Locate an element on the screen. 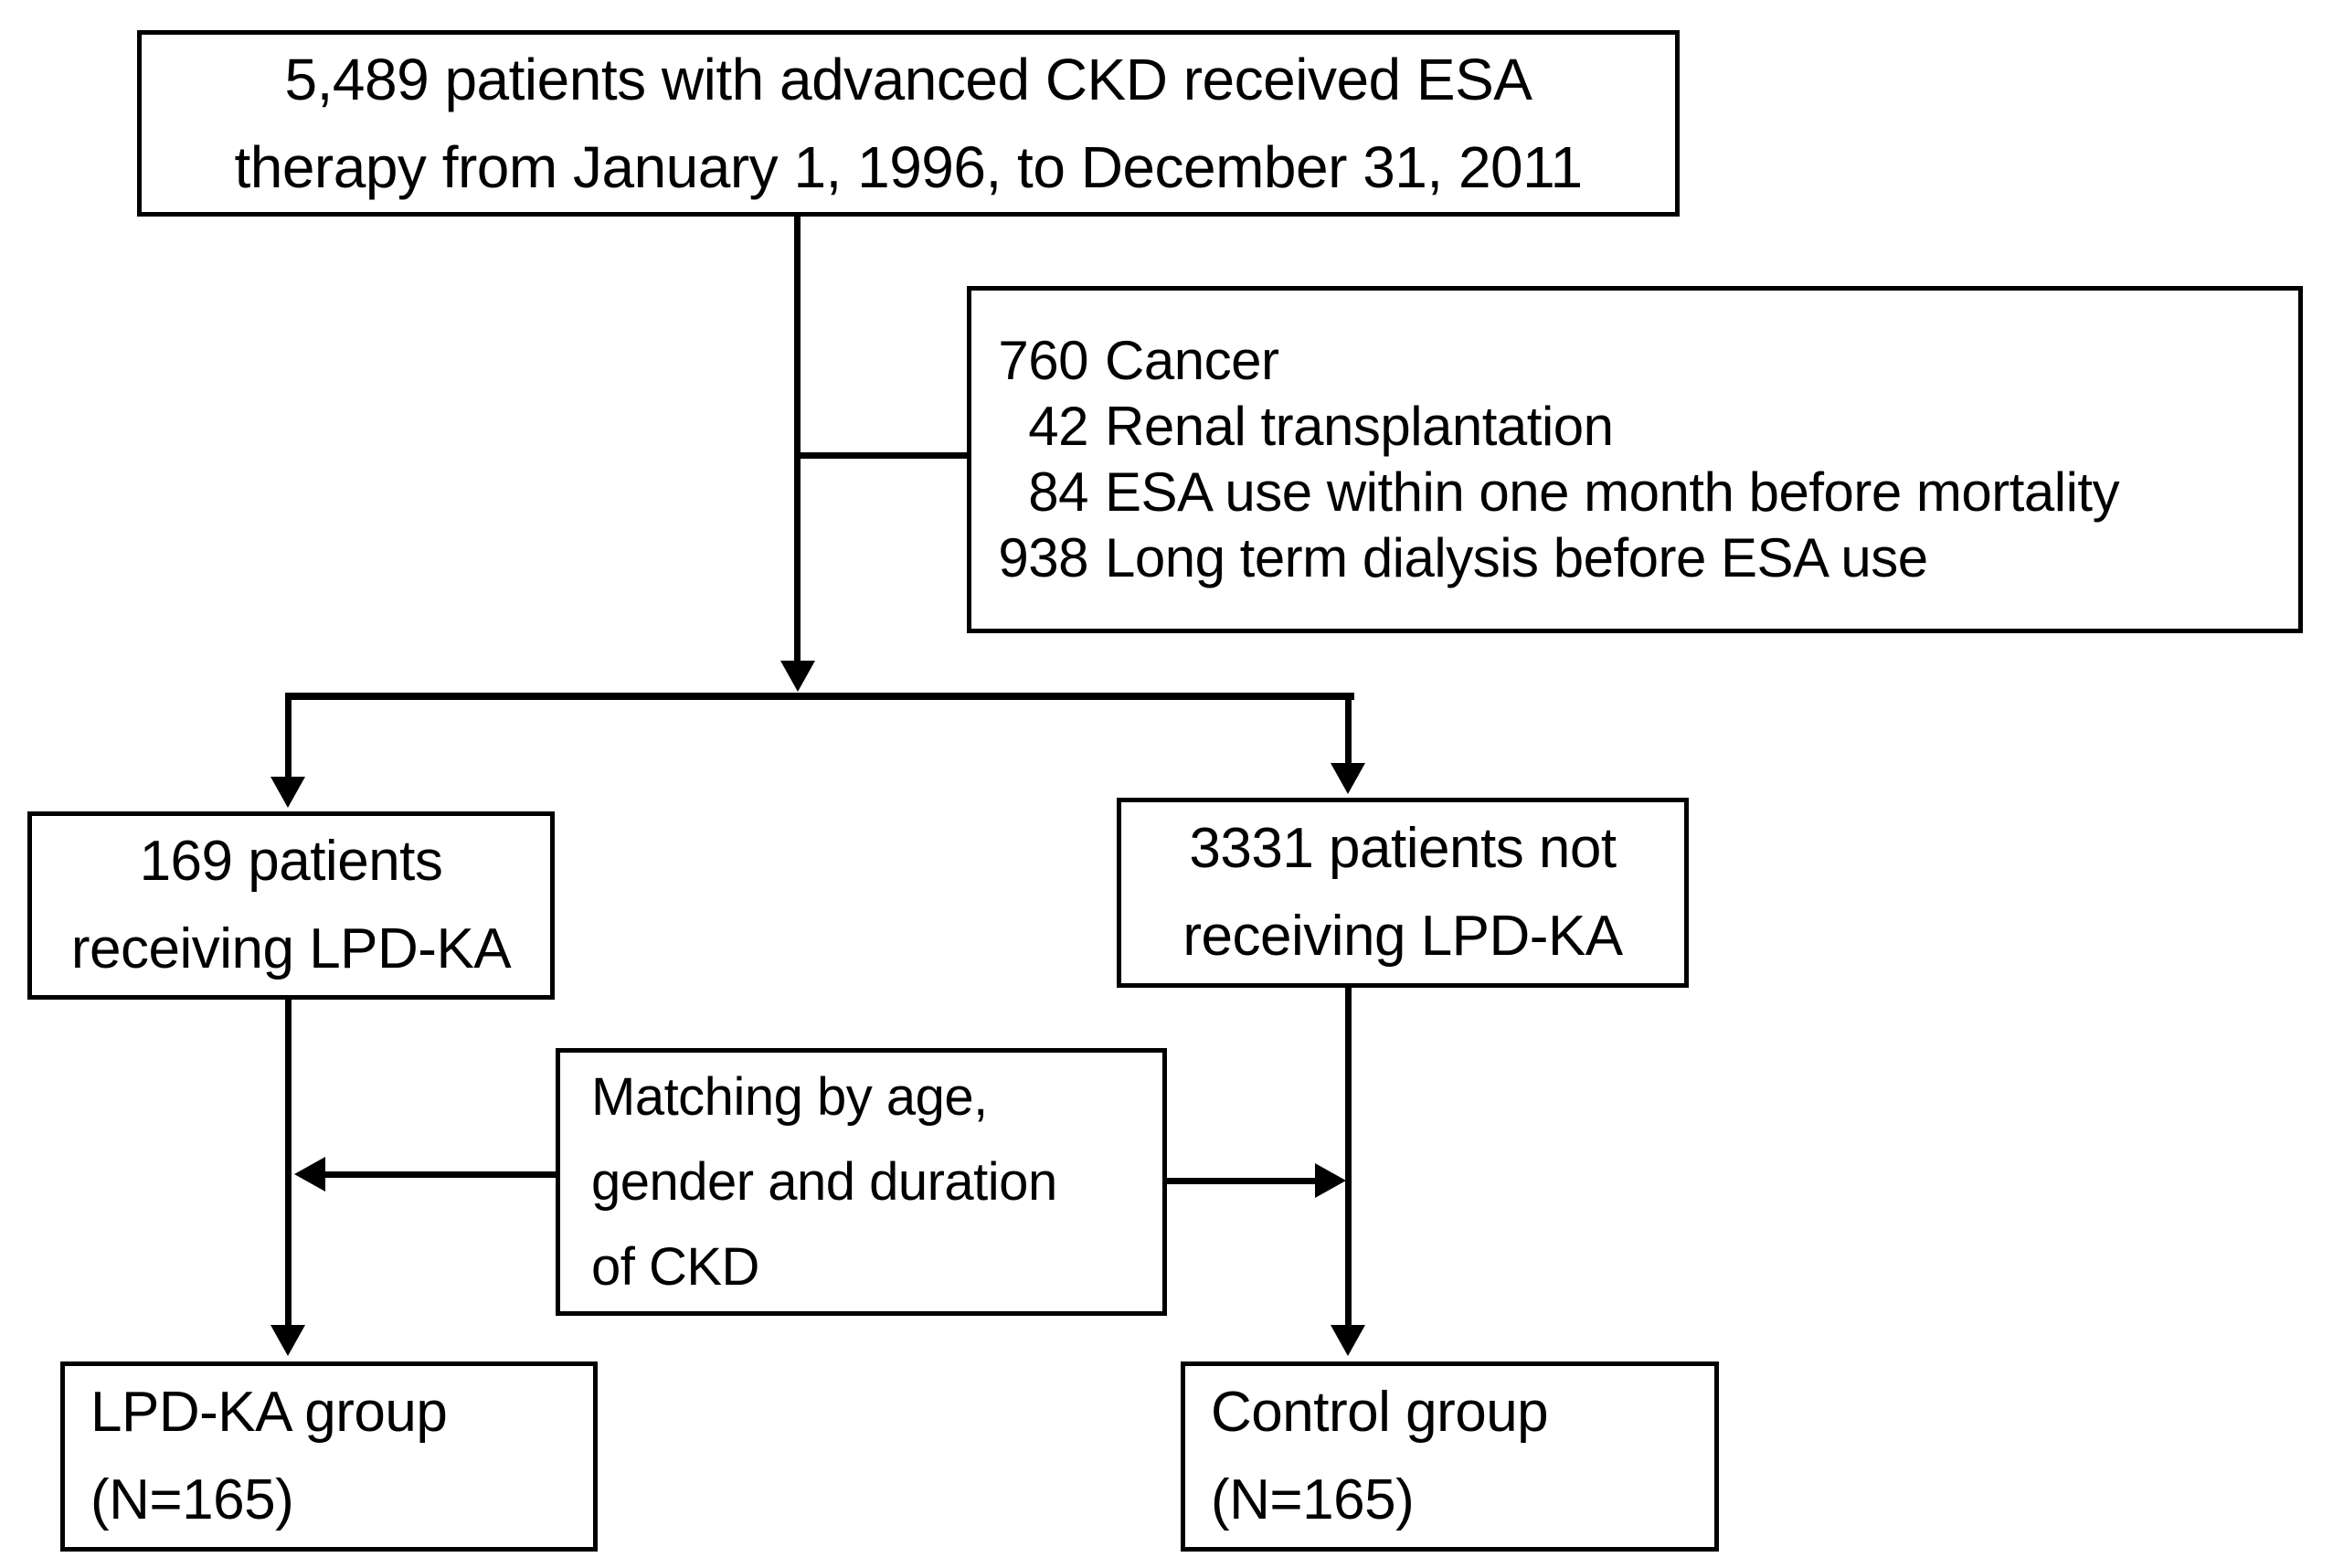 This screenshot has height=1568, width=2333. exclusion-row: 938 Long term dialysis before ESA use is located at coordinates (1644, 558).